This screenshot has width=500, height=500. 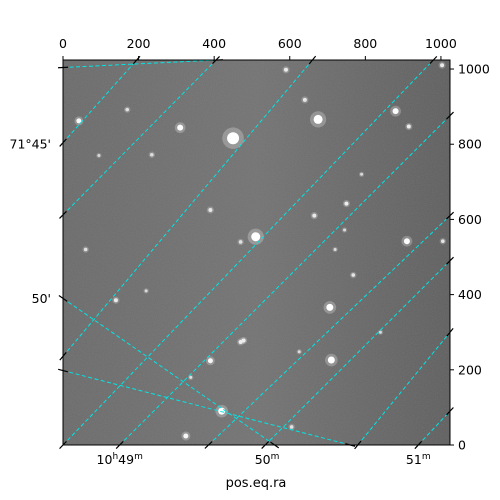 I want to click on right-tick-label: 400, so click(x=470, y=294).